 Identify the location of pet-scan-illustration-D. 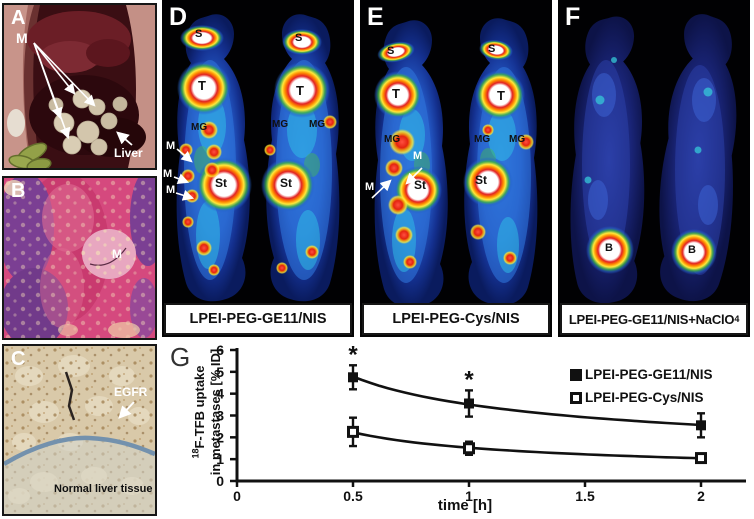
(258, 152).